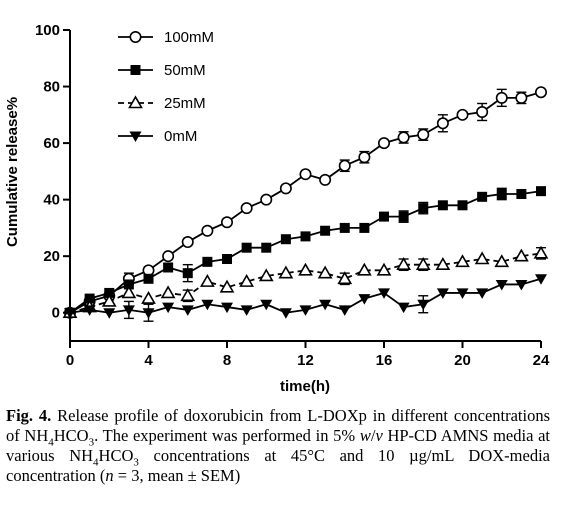 The width and height of the screenshot is (564, 512). What do you see at coordinates (541, 360) in the screenshot?
I see `x-tick-label: 24` at bounding box center [541, 360].